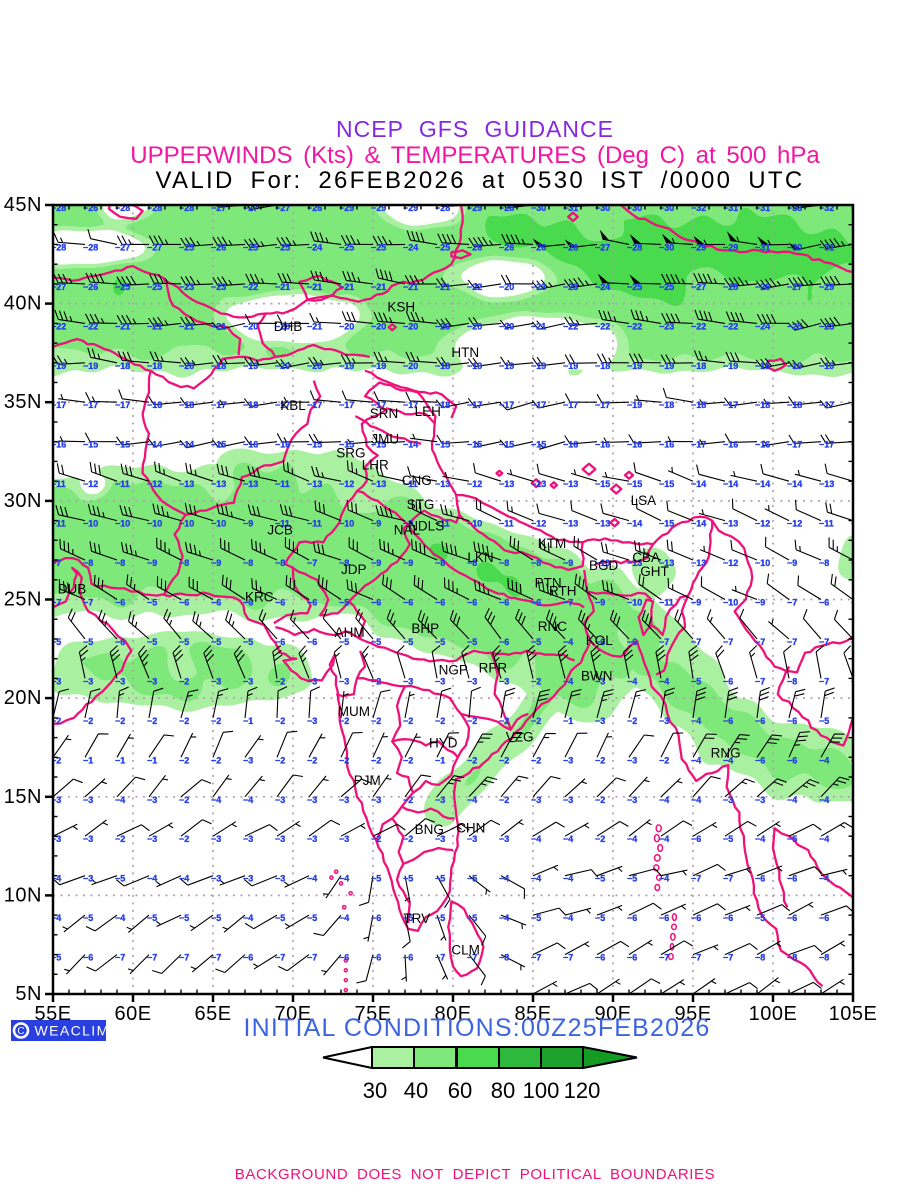 This screenshot has width=900, height=1200. I want to click on svg-text: 75E, so click(372, 1014).